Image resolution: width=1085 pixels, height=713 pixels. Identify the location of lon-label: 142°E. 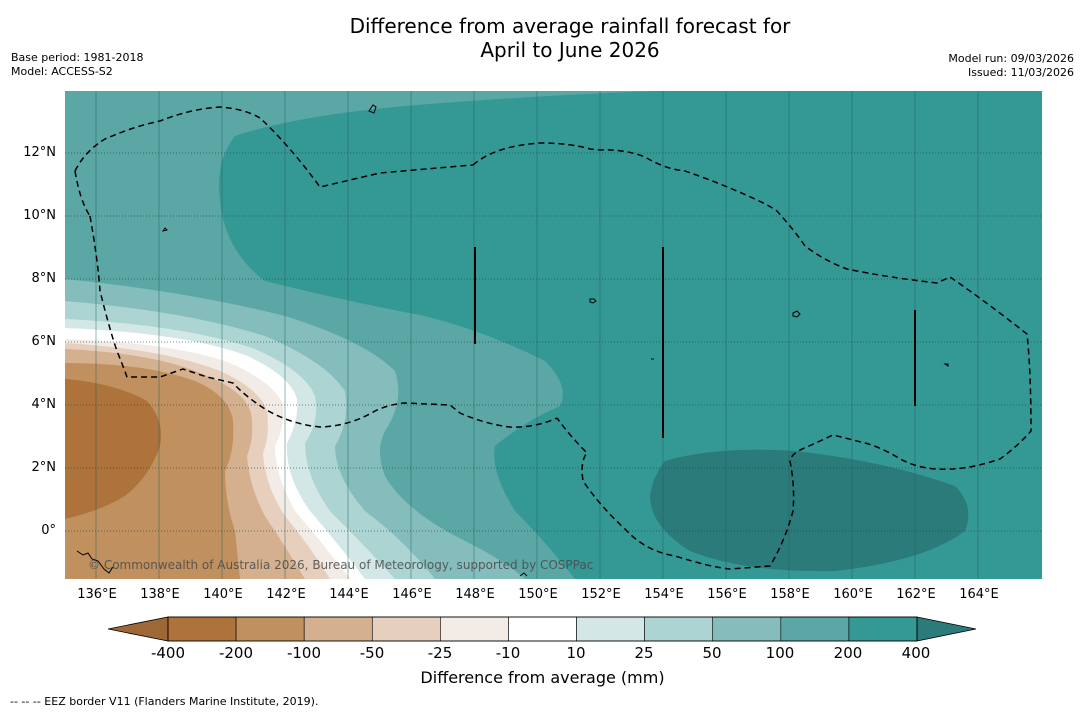
(286, 594).